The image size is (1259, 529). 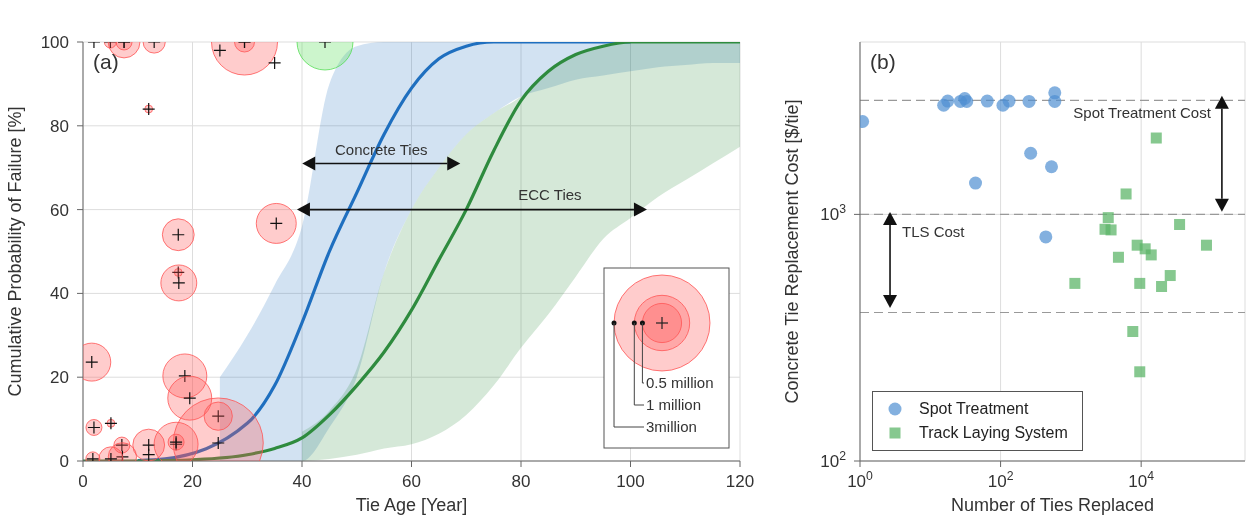 What do you see at coordinates (671, 426) in the screenshot?
I see `legend-label: 3million` at bounding box center [671, 426].